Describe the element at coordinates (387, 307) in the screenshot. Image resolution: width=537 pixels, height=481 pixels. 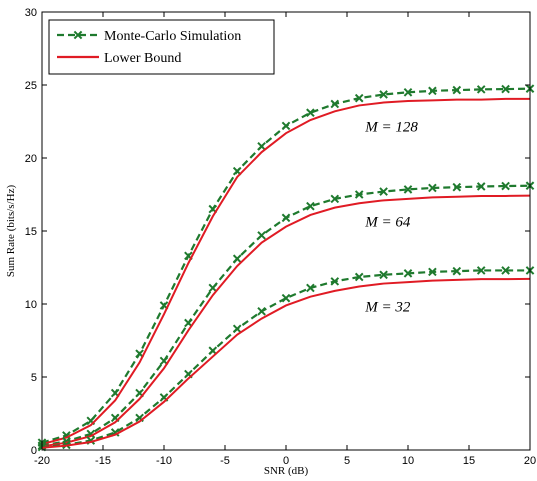
I see `annotation-m-label: M = 32` at that location.